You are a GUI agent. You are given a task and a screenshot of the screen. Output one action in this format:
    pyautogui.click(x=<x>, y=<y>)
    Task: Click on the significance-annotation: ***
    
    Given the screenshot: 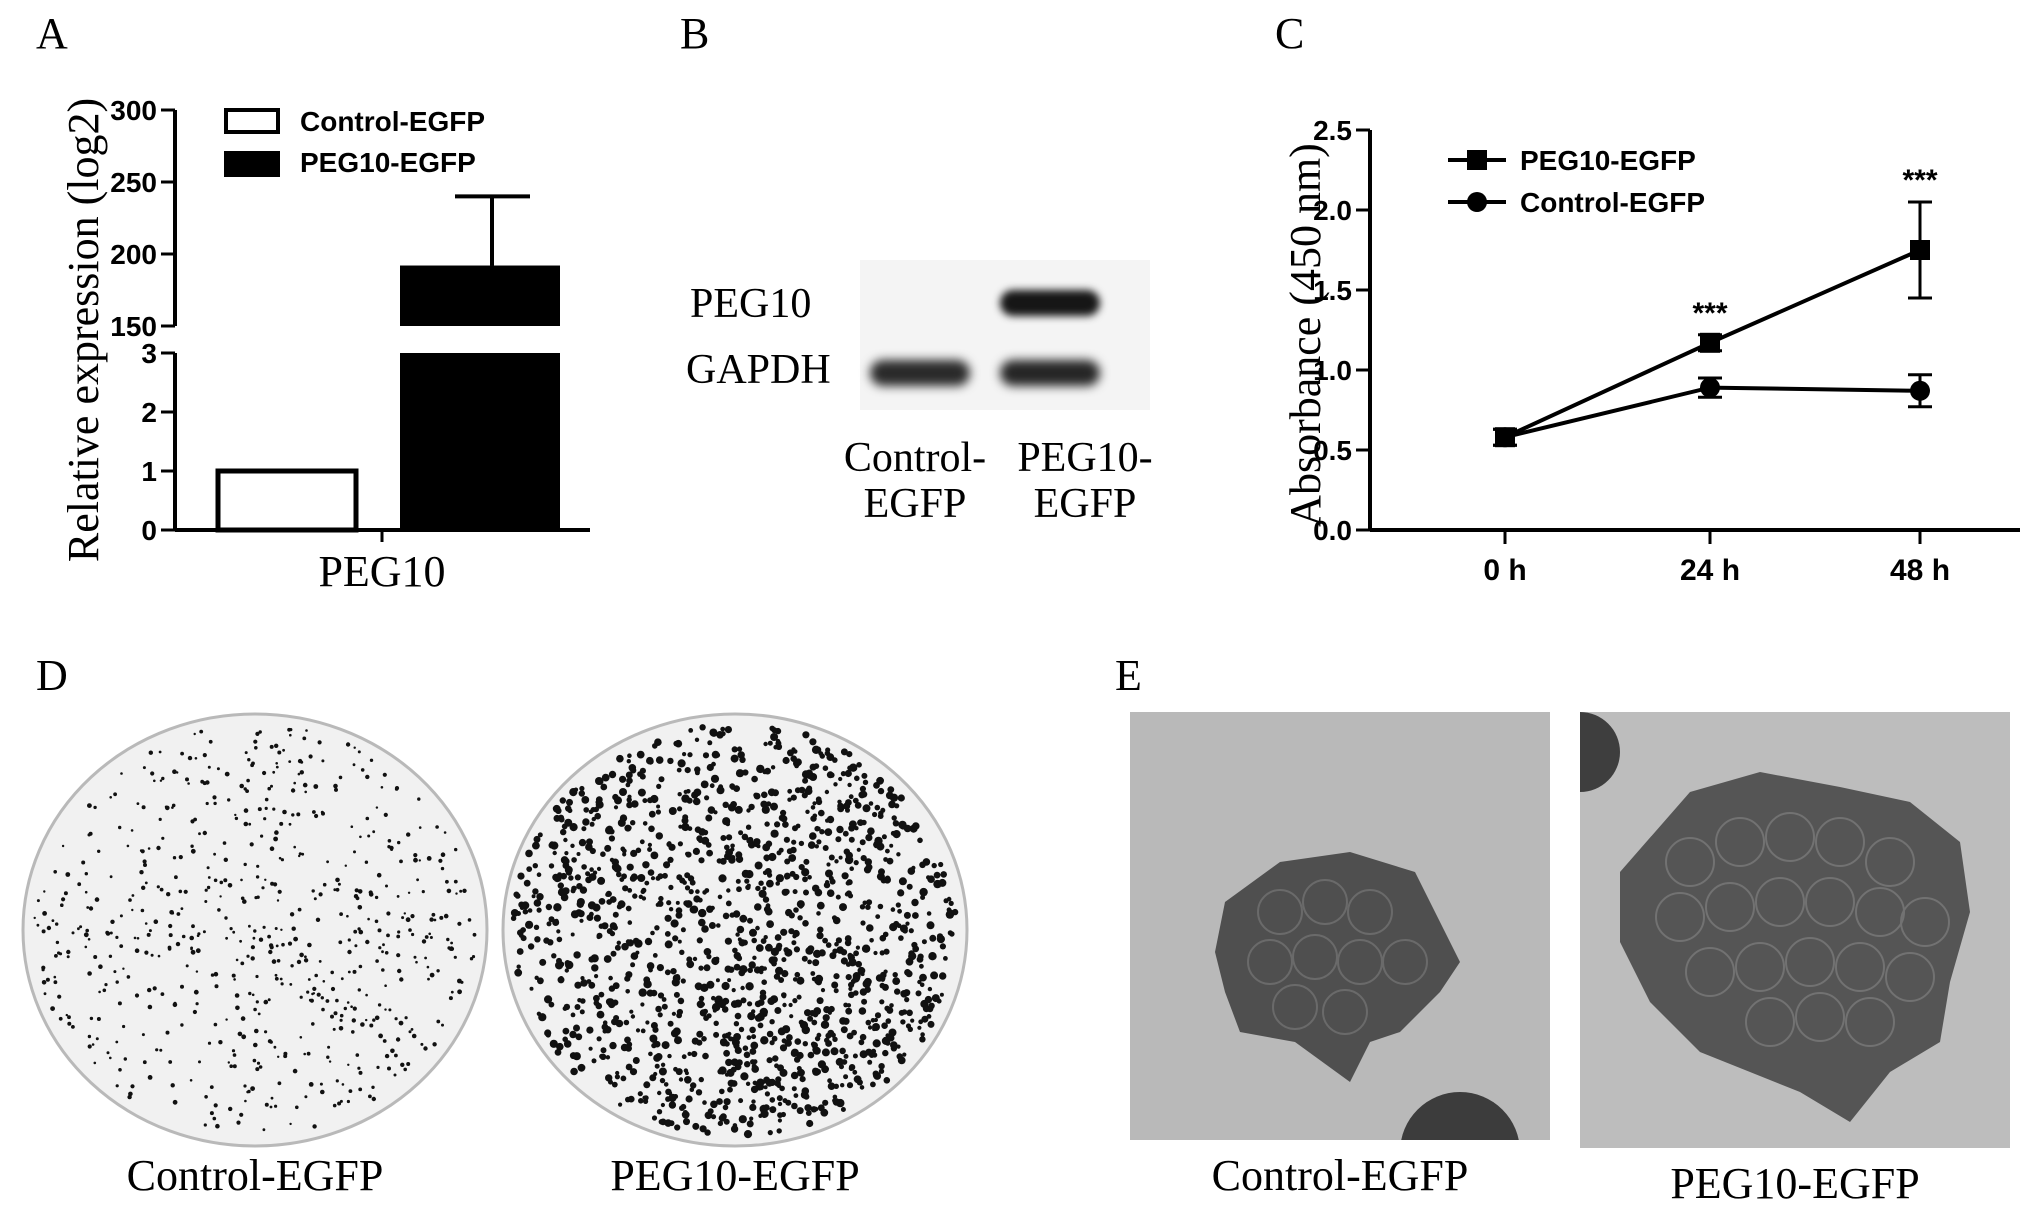 What is the action you would take?
    pyautogui.click(x=1919, y=180)
    